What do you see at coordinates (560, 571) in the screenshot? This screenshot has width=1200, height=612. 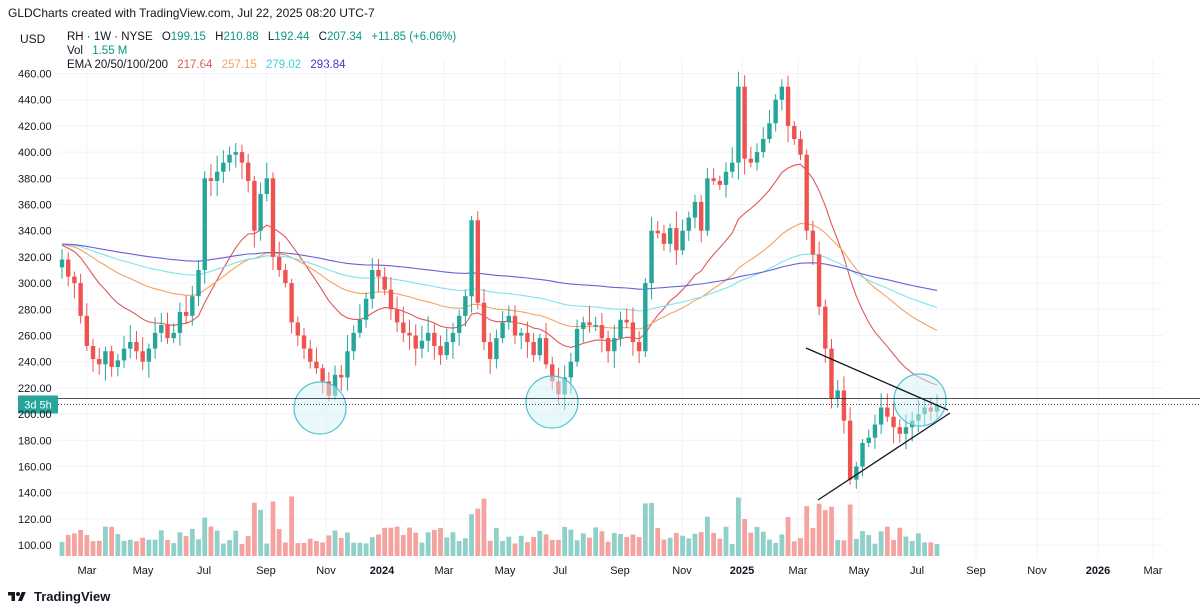 I see `x-tick-label: Jul` at bounding box center [560, 571].